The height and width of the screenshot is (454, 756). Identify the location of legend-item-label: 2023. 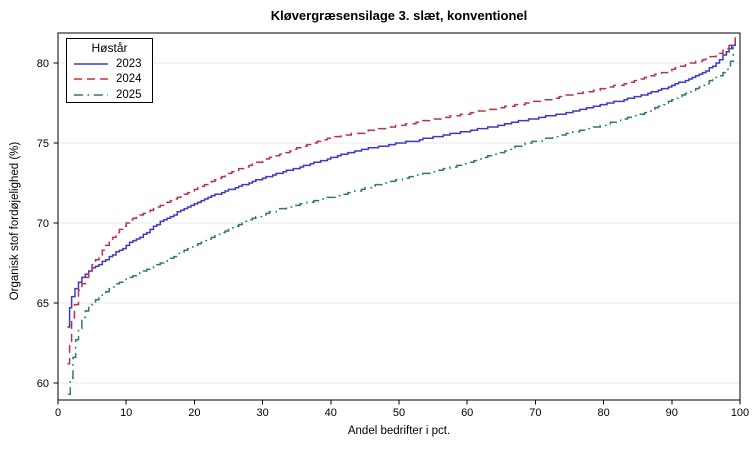
(129, 63).